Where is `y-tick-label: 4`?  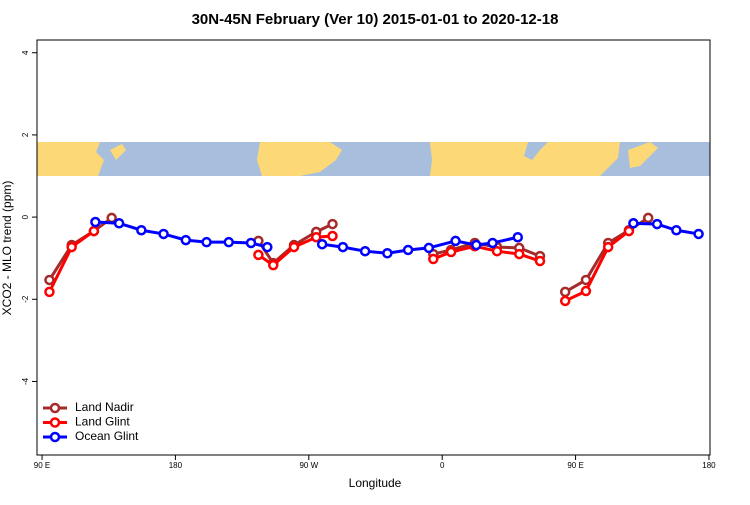
y-tick-label: 4 is located at coordinates (25, 52).